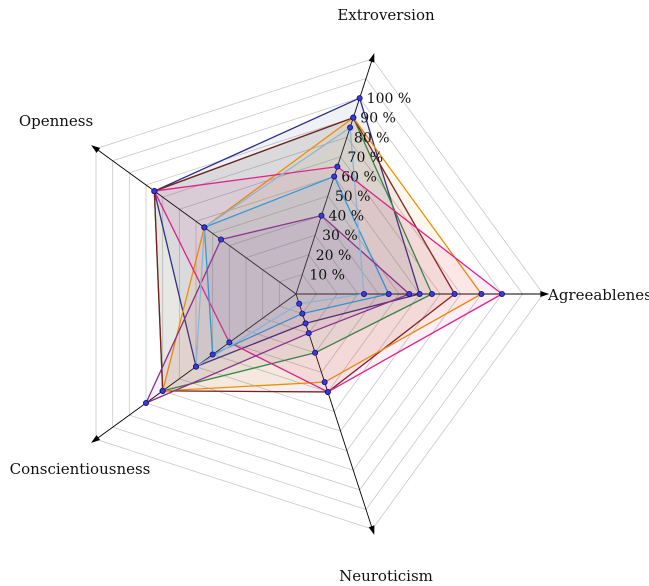  Describe the element at coordinates (598, 295) in the screenshot. I see `axis-label-agreeableness: Agreeableness` at that location.